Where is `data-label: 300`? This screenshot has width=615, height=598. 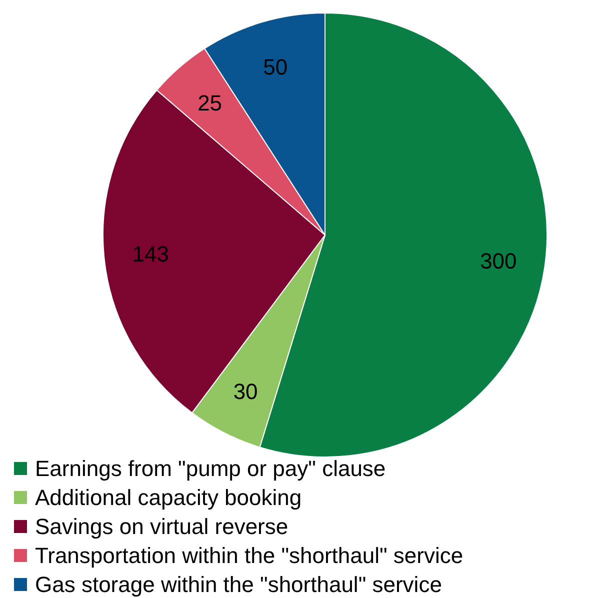 data-label: 300 is located at coordinates (498, 261).